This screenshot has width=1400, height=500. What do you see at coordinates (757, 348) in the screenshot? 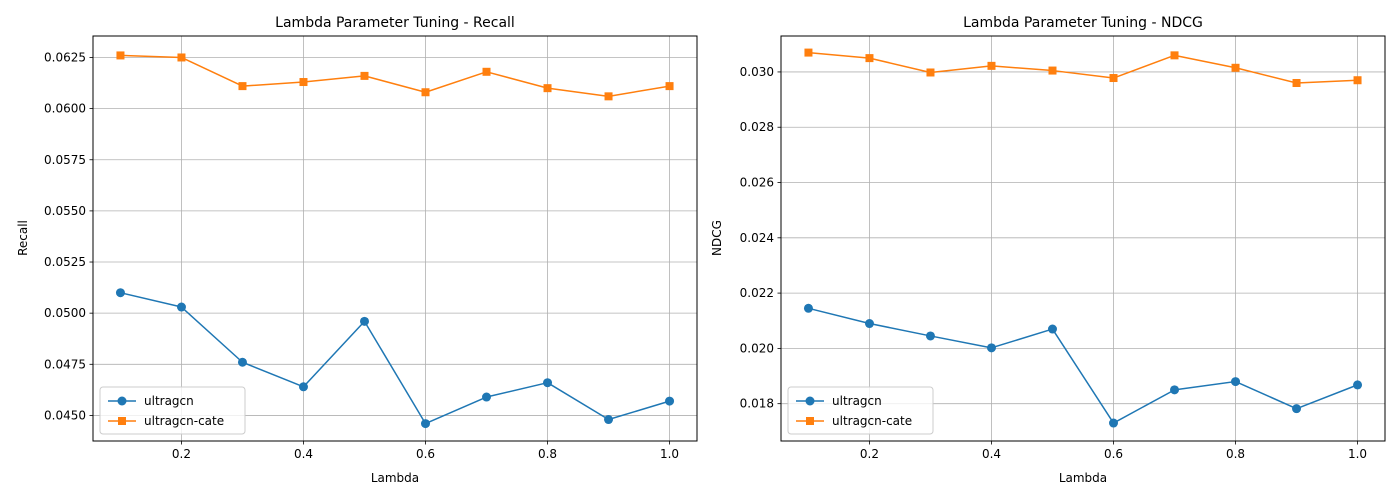
I see `y-tick-label: 0.020` at bounding box center [757, 348].